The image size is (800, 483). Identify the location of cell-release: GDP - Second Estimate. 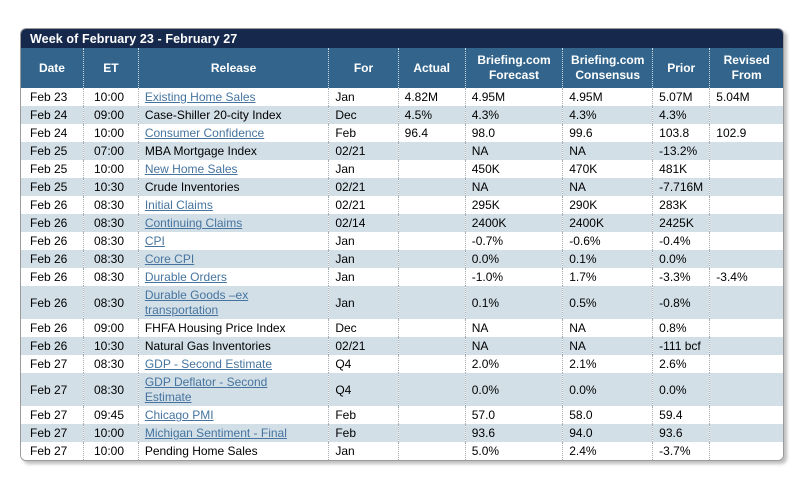
(233, 364).